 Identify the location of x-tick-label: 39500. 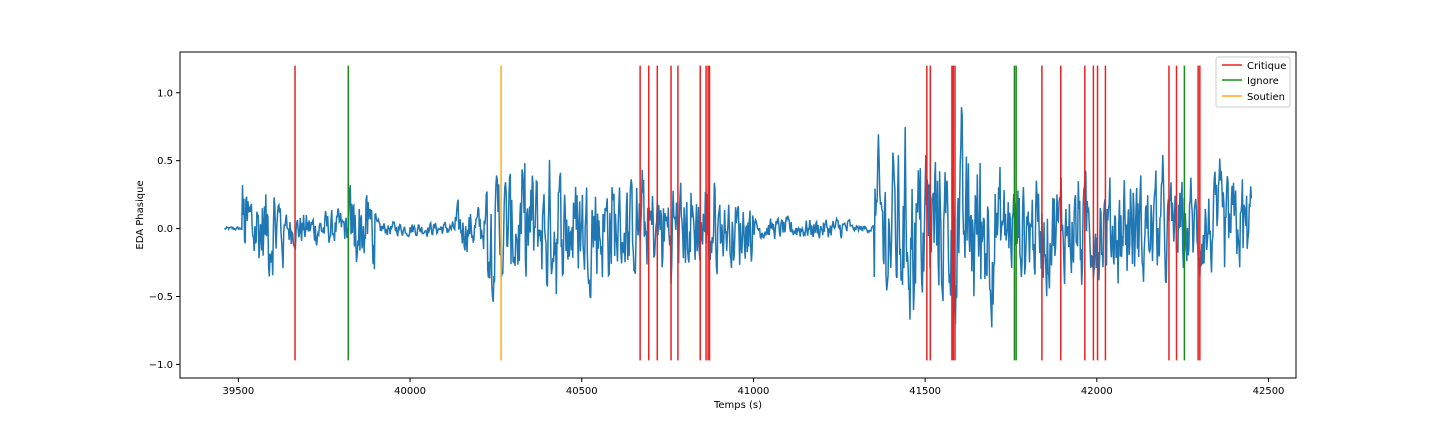
(238, 391).